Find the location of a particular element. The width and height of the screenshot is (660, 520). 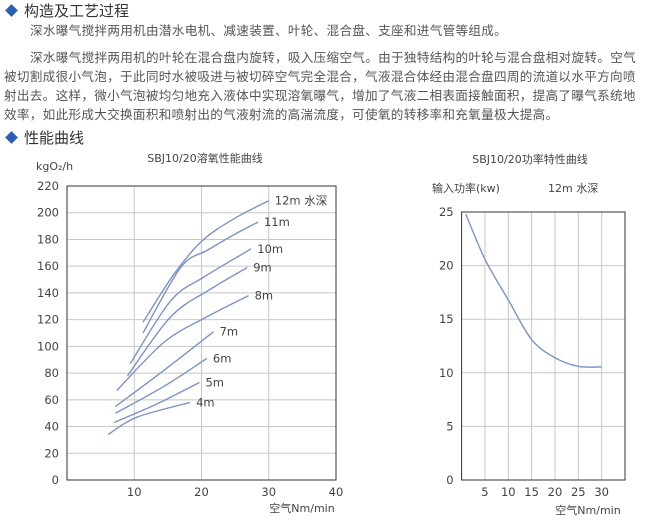

plot-frame is located at coordinates (543, 346).